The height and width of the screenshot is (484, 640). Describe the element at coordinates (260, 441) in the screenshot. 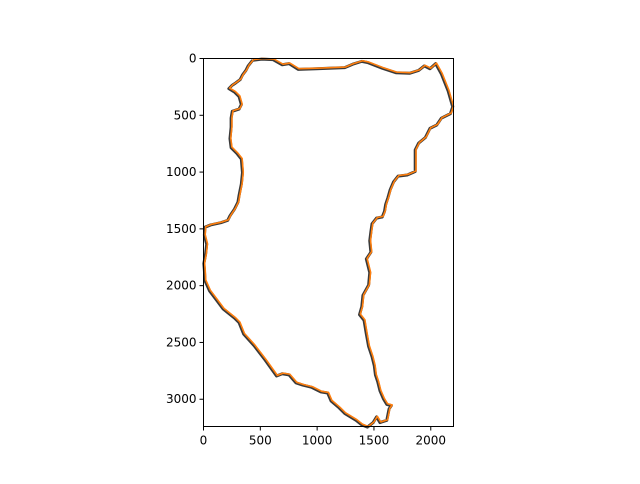

I see `x-tick-label: 500` at that location.